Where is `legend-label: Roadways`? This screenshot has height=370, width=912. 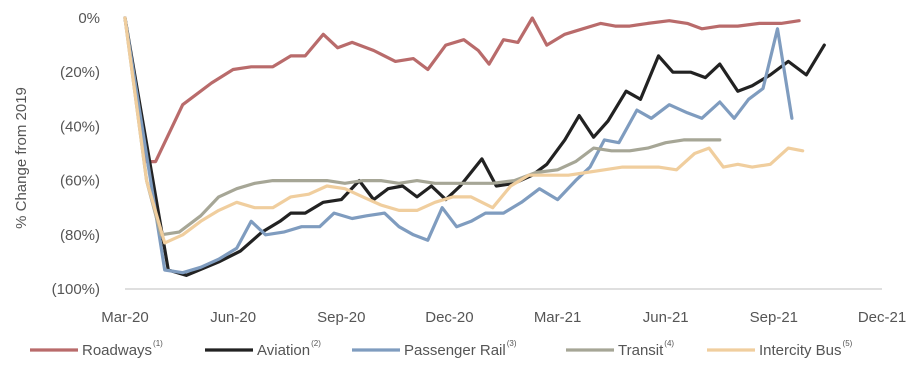
legend-label: Roadways is located at coordinates (117, 350).